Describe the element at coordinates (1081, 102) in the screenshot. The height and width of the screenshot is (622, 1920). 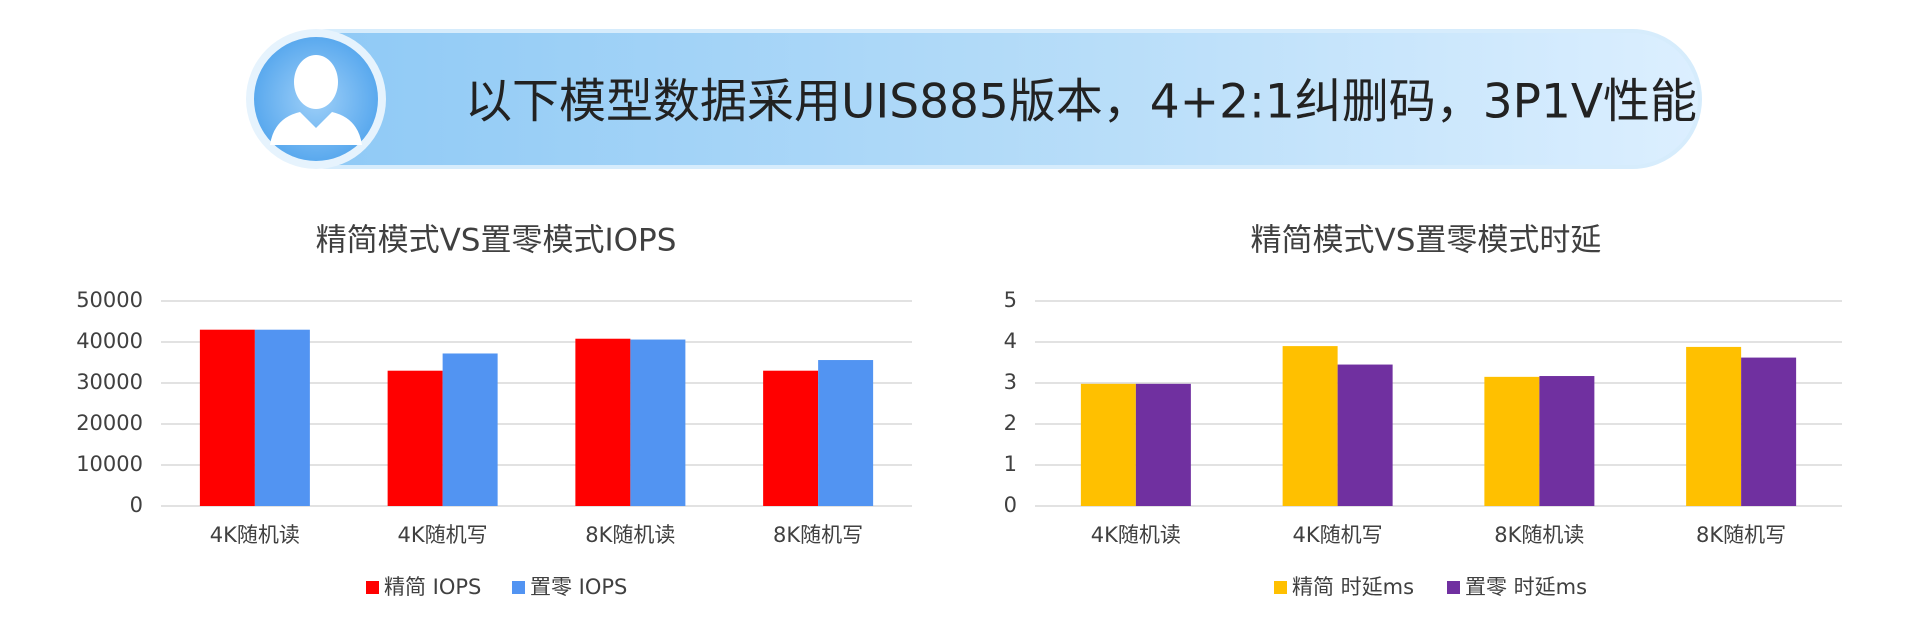
I see `banner-title: 以下模型数据采用UIS885版本，4+2:1纠删码，3P1V性能` at that location.